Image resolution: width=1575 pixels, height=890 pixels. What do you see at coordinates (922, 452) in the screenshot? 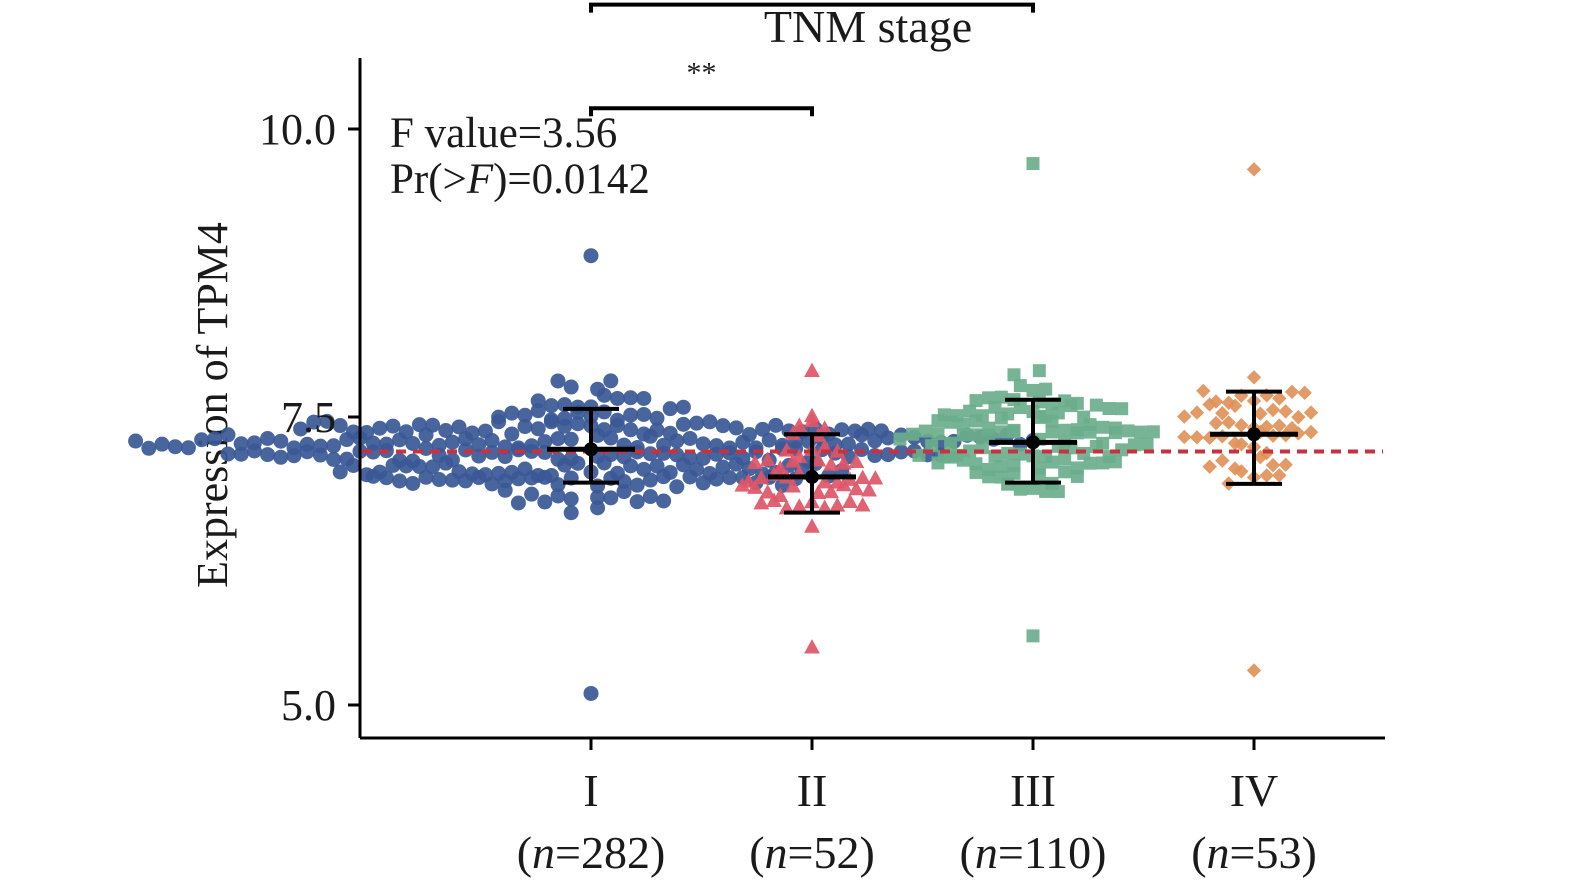
I see `mean-ci-bars` at bounding box center [922, 452].